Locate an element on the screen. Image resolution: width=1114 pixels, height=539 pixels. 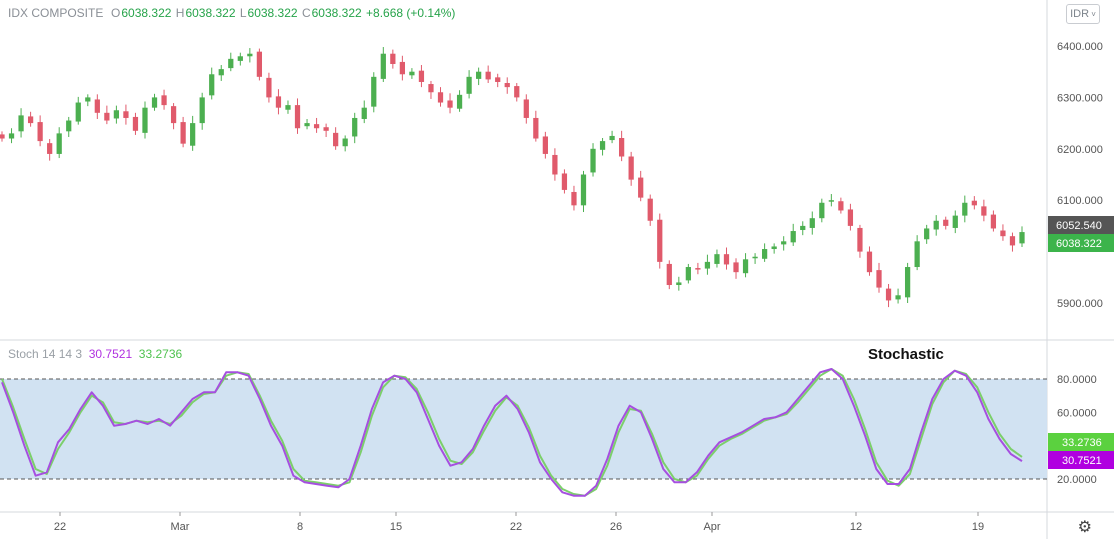
high-label: H is located at coordinates (180, 13).